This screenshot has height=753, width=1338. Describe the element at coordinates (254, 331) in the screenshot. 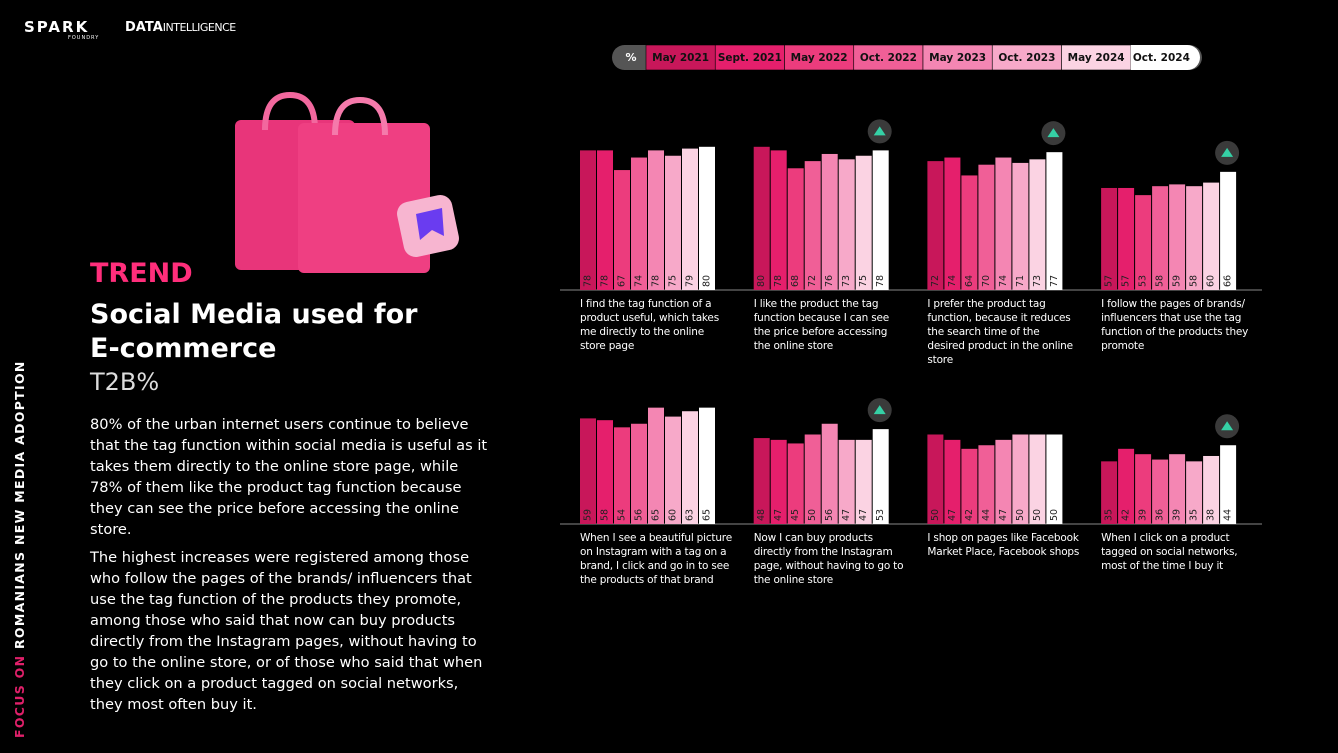

I see `title: Social Media used for E-commerce` at that location.